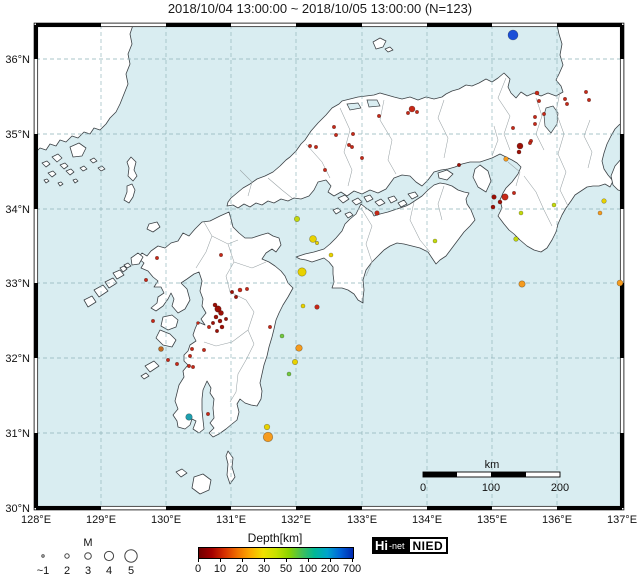 The height and width of the screenshot is (577, 640). I want to click on depth-legend-title: Depth[km], so click(275, 538).